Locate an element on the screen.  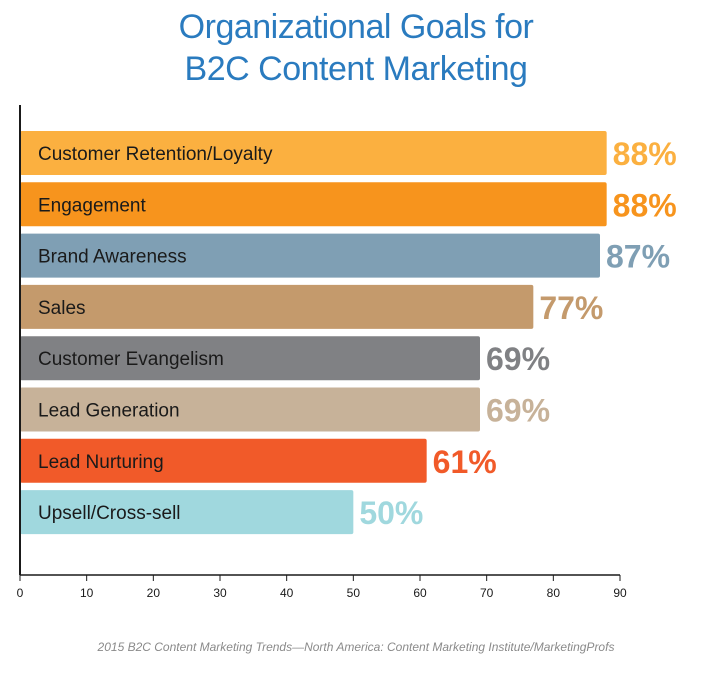
bar-category-label: Sales is located at coordinates (62, 308).